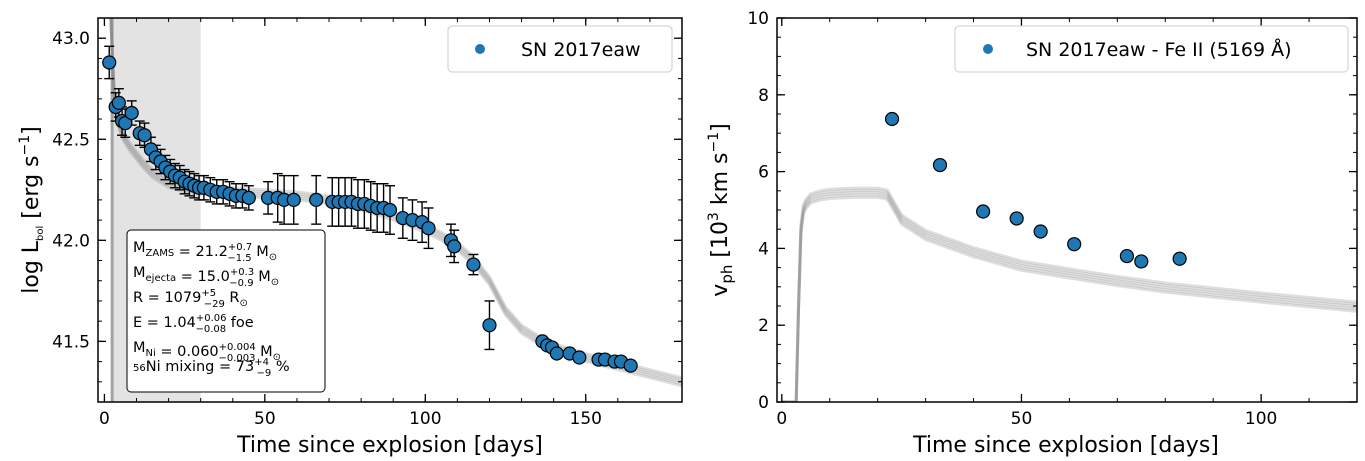  What do you see at coordinates (206, 277) in the screenshot?
I see `parameter-line: Mejecta = 15.0+0.3 −0.9 M⊙` at bounding box center [206, 277].